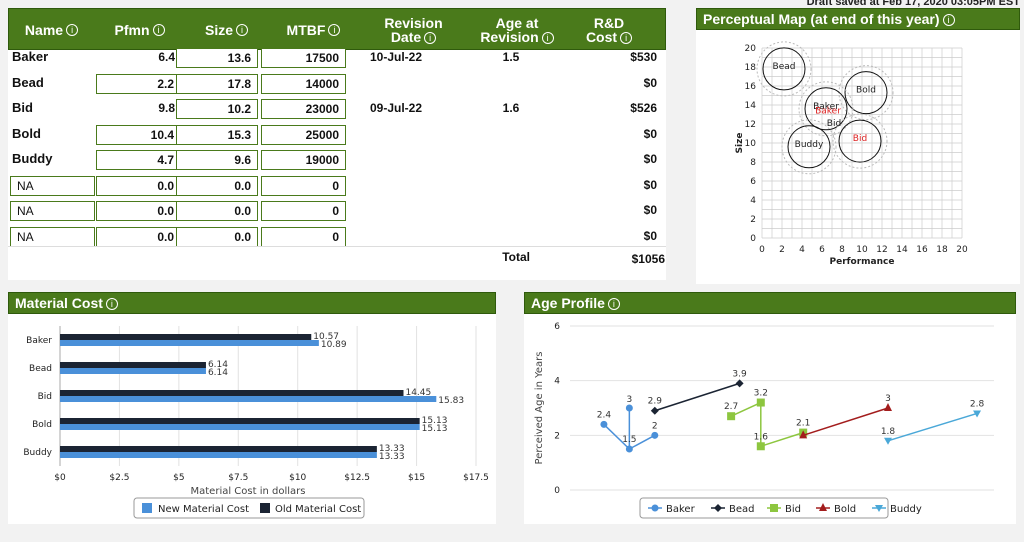 The width and height of the screenshot is (1024, 542). What do you see at coordinates (138, 134) in the screenshot?
I see `cell-pfmn: 10.4` at bounding box center [138, 134].